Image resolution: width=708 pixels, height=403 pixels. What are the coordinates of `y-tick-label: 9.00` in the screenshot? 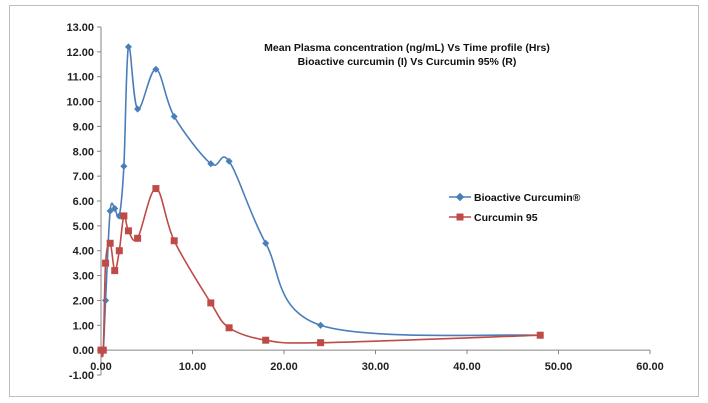 It's located at (83, 127).